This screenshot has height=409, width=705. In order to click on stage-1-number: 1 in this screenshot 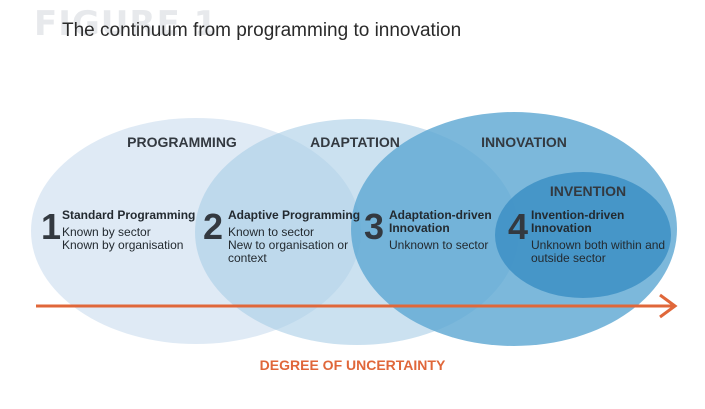, I will do `click(51, 226)`.